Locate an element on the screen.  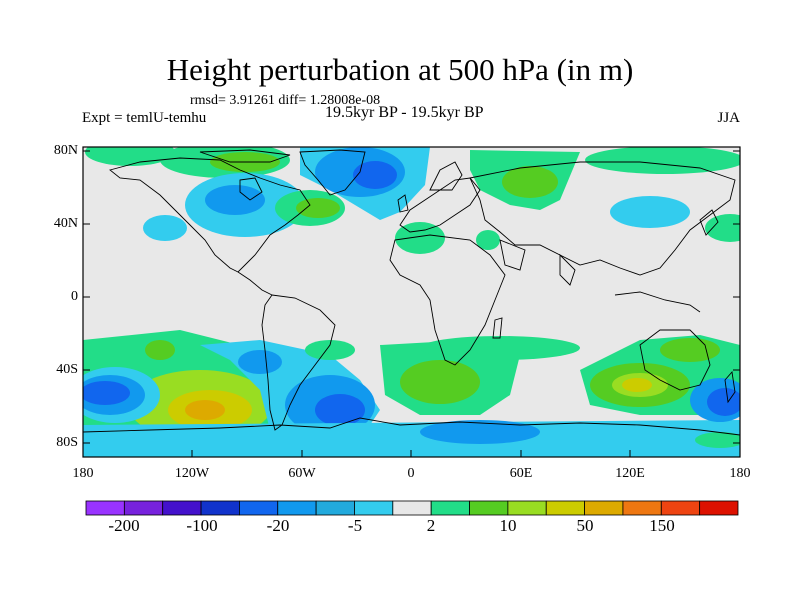
lat-label-0: 0 is located at coordinates (74, 296).